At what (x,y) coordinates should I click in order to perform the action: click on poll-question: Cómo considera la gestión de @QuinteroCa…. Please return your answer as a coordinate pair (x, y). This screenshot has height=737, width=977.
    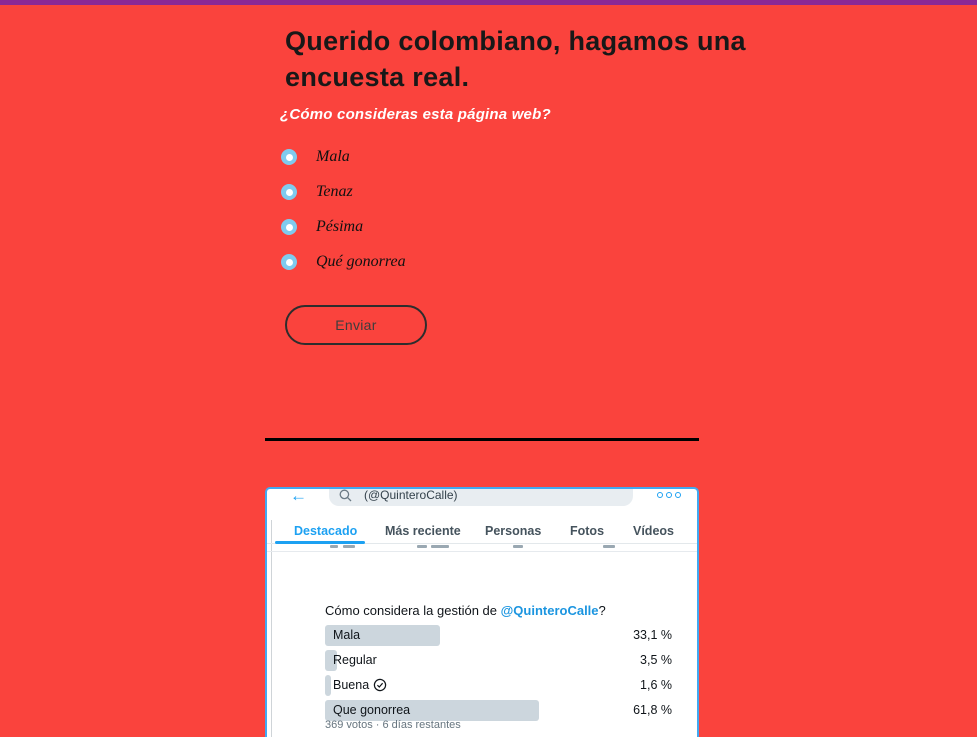
    Looking at the image, I should click on (465, 610).